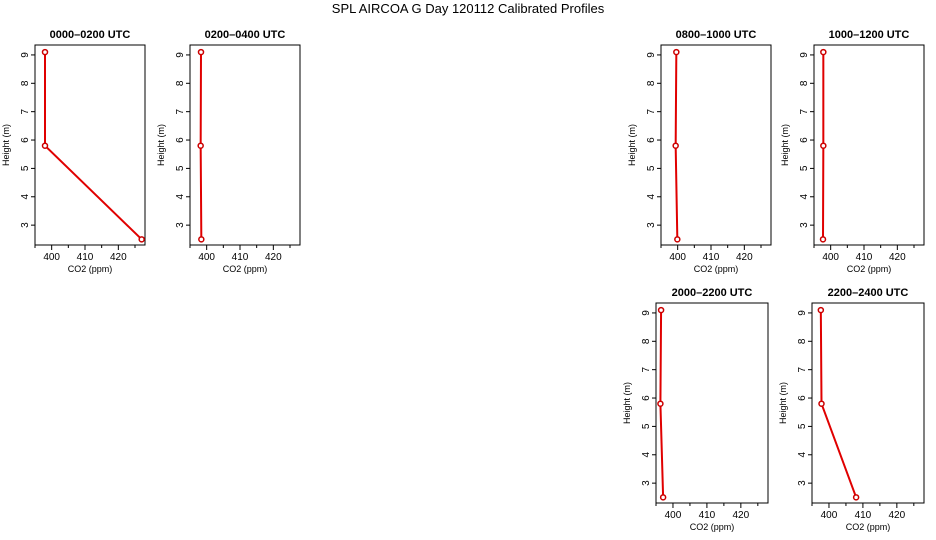 This screenshot has width=936, height=540. What do you see at coordinates (245, 35) in the screenshot?
I see `panel-title: 0200–0400 UTC` at bounding box center [245, 35].